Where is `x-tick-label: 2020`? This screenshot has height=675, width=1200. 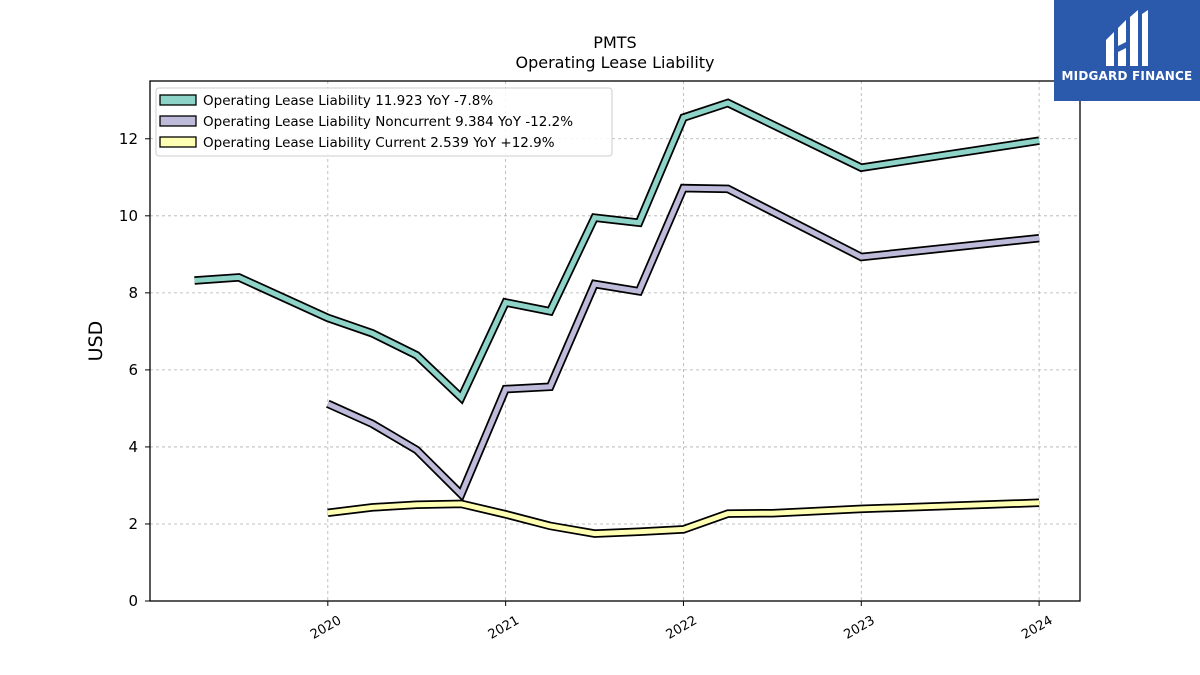
x-tick-label: 2020 is located at coordinates (326, 628).